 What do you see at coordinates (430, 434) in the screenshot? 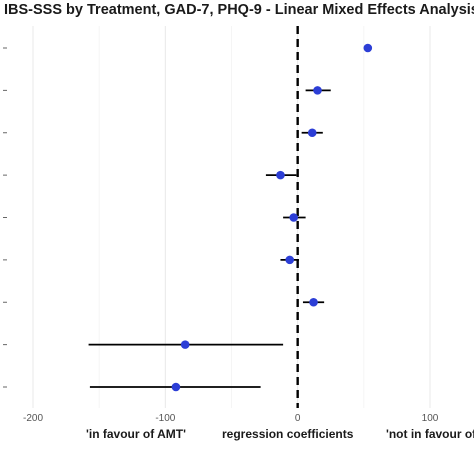
I see `x-label-right: 'not in favour of` at bounding box center [430, 434].